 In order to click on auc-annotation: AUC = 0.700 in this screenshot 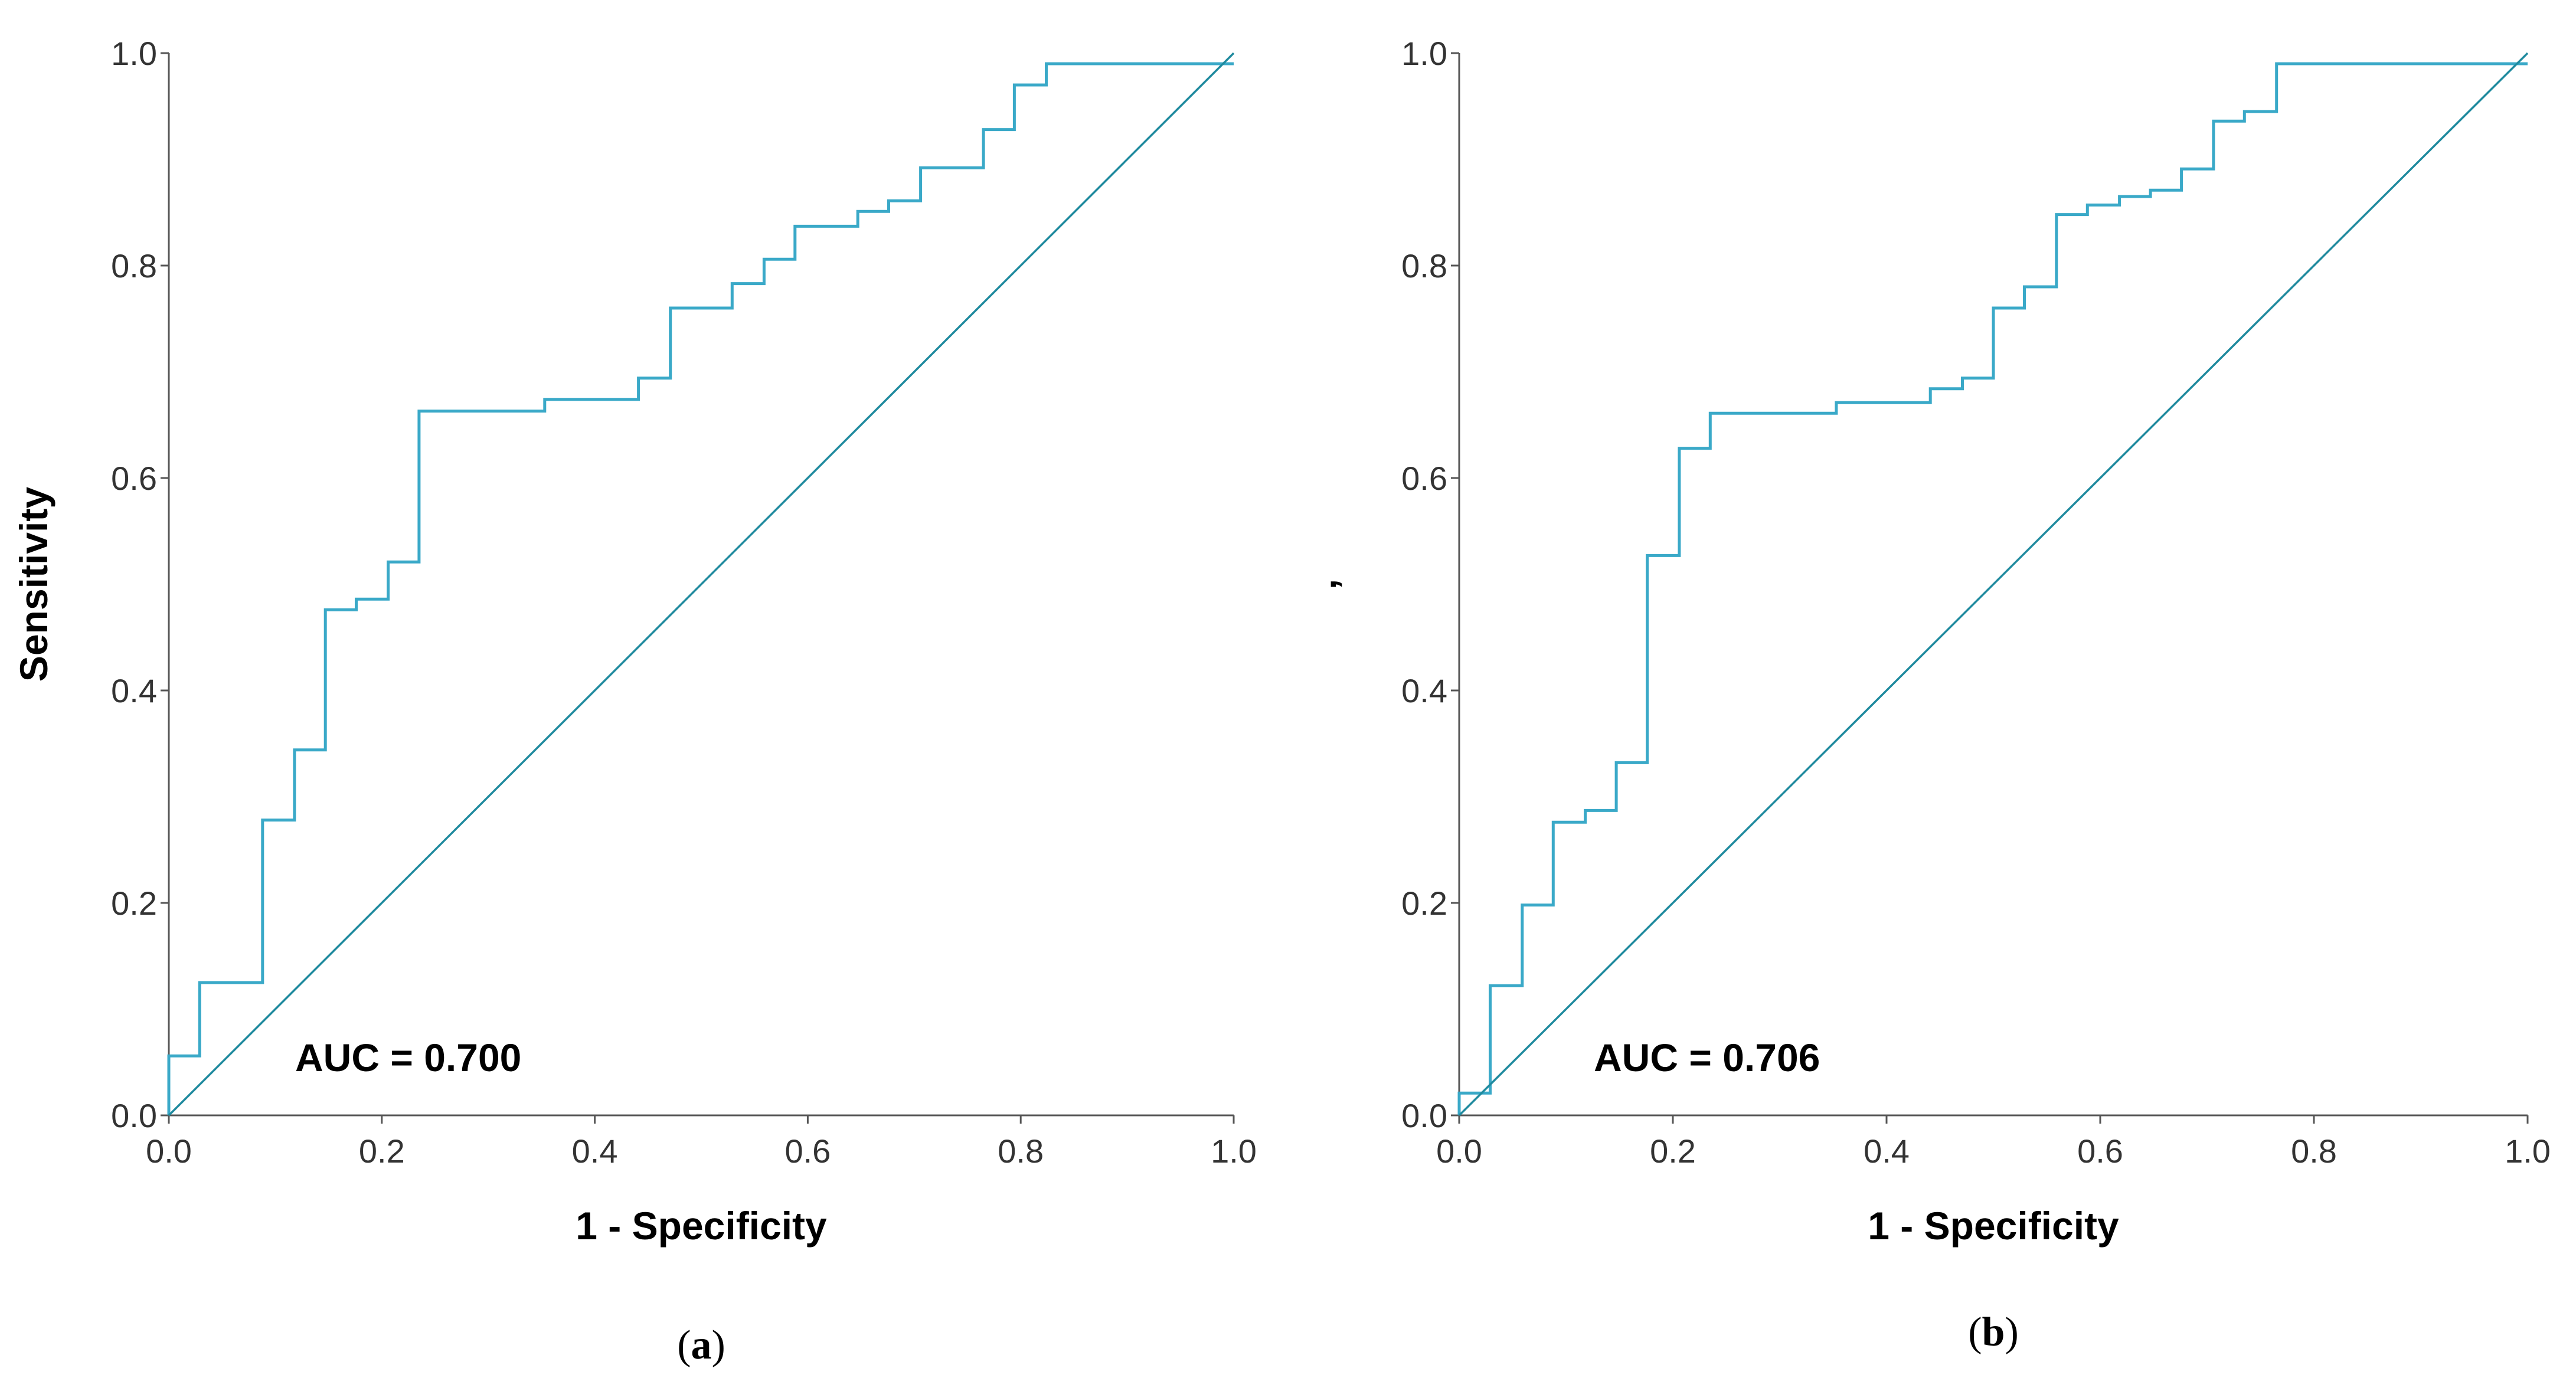, I will do `click(408, 1057)`.